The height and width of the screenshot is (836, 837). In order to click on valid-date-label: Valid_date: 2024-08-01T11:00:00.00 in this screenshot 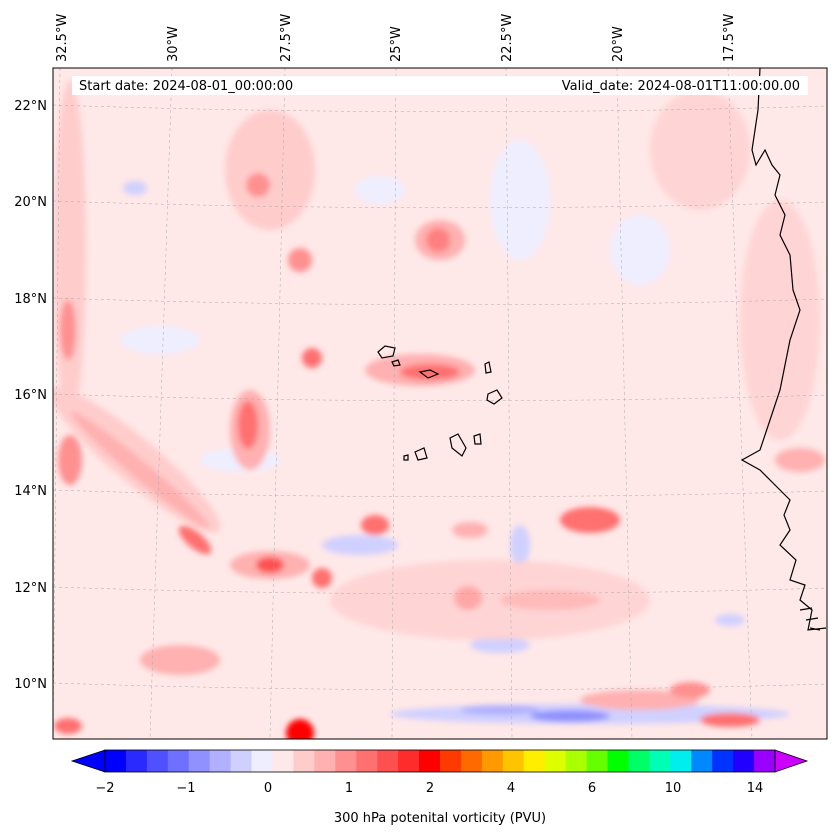, I will do `click(681, 86)`.